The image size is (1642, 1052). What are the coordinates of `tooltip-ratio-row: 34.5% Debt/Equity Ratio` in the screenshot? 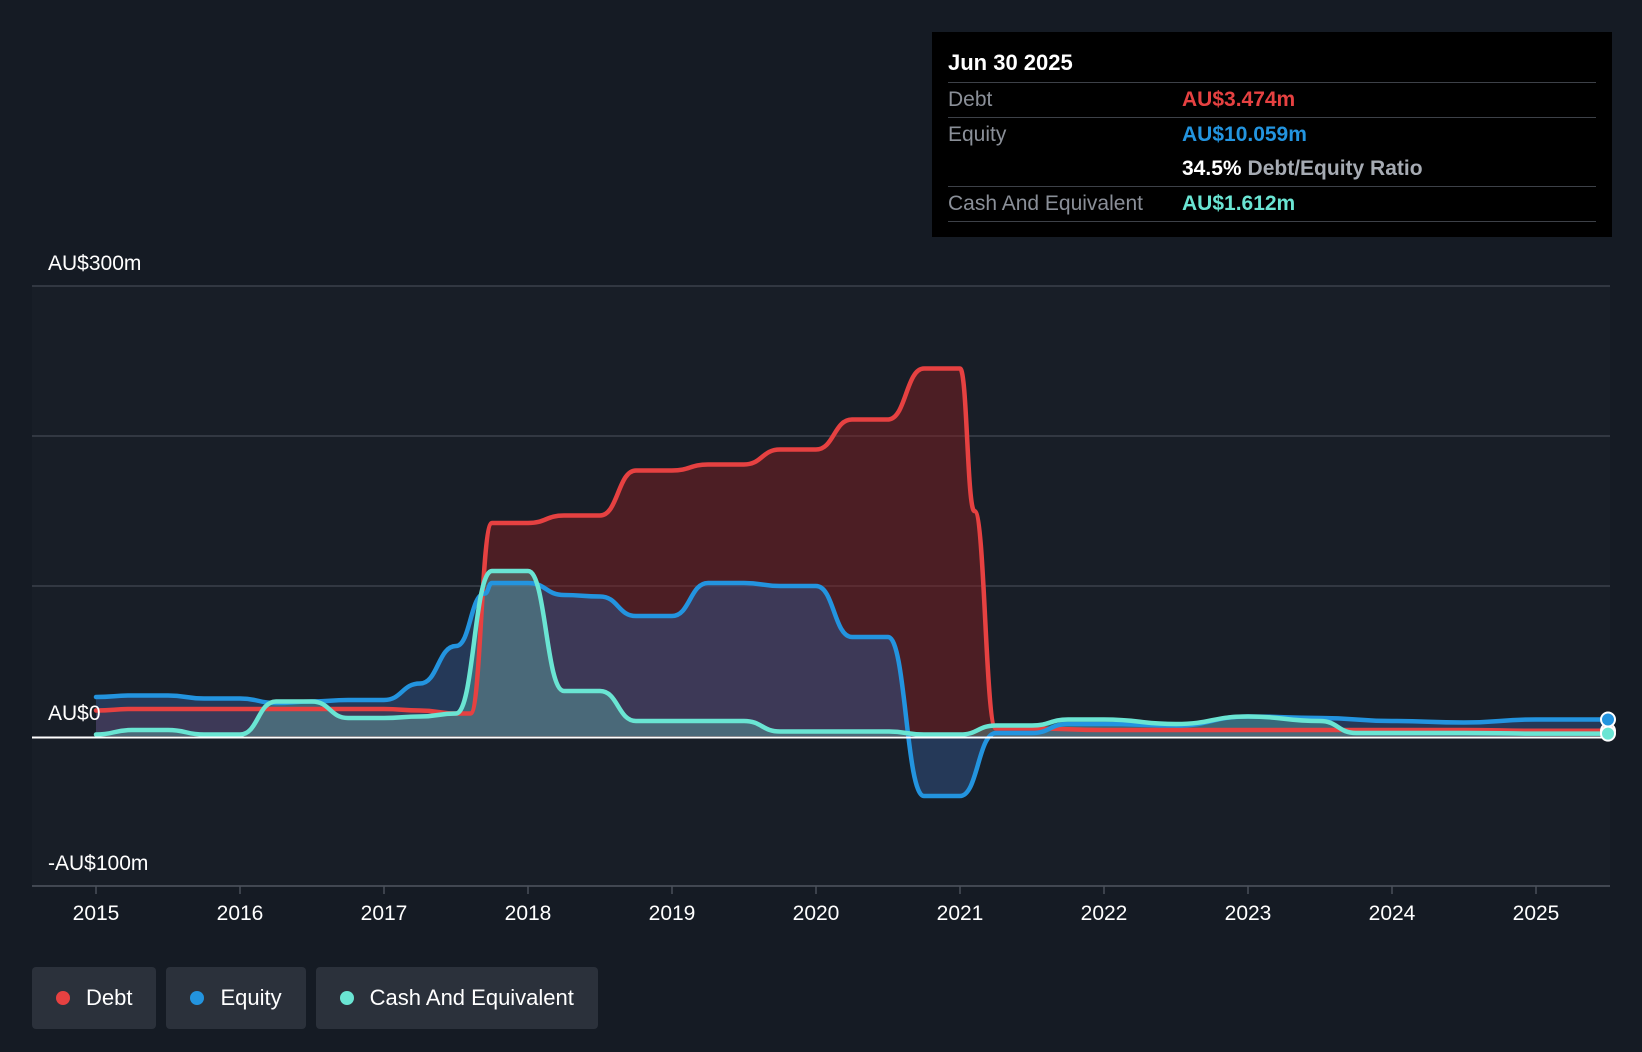 It's located at (1272, 169).